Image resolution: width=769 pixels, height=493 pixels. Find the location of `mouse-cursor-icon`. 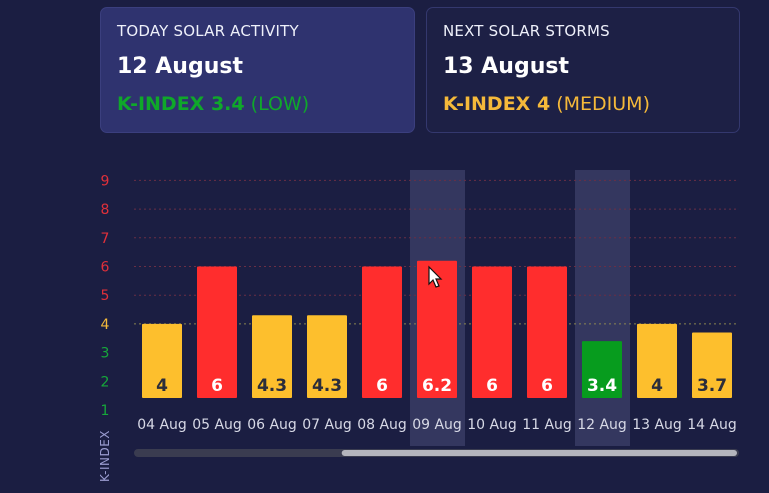

mouse-cursor-icon is located at coordinates (435, 276).